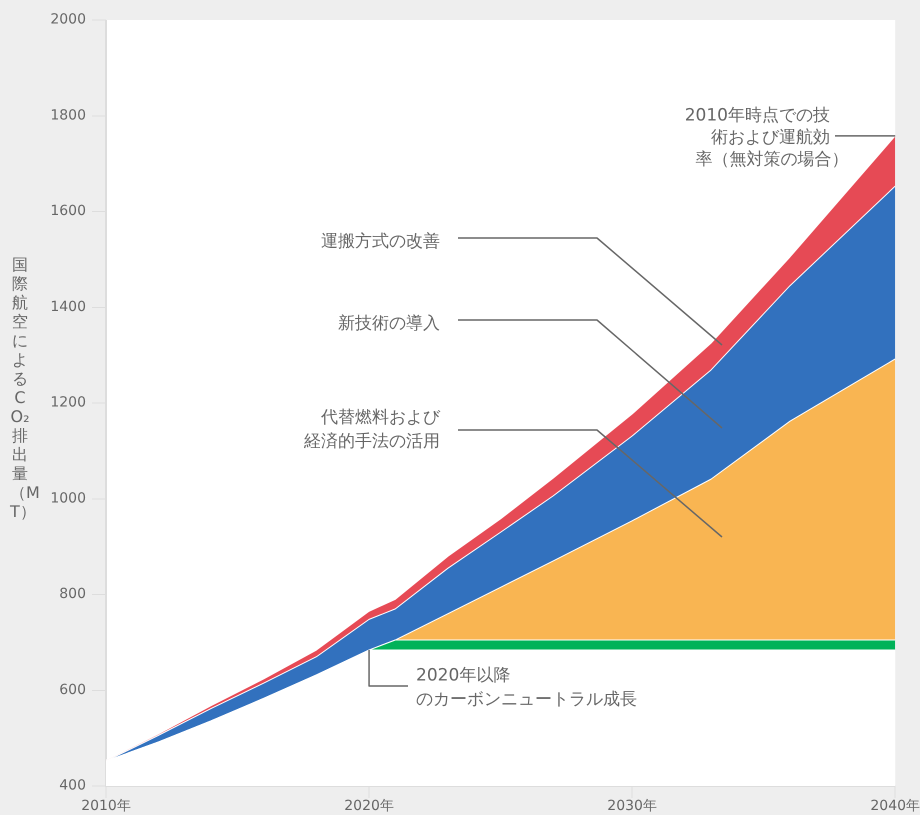  What do you see at coordinates (389, 323) in the screenshot?
I see `annotation: 新技術の導入` at bounding box center [389, 323].